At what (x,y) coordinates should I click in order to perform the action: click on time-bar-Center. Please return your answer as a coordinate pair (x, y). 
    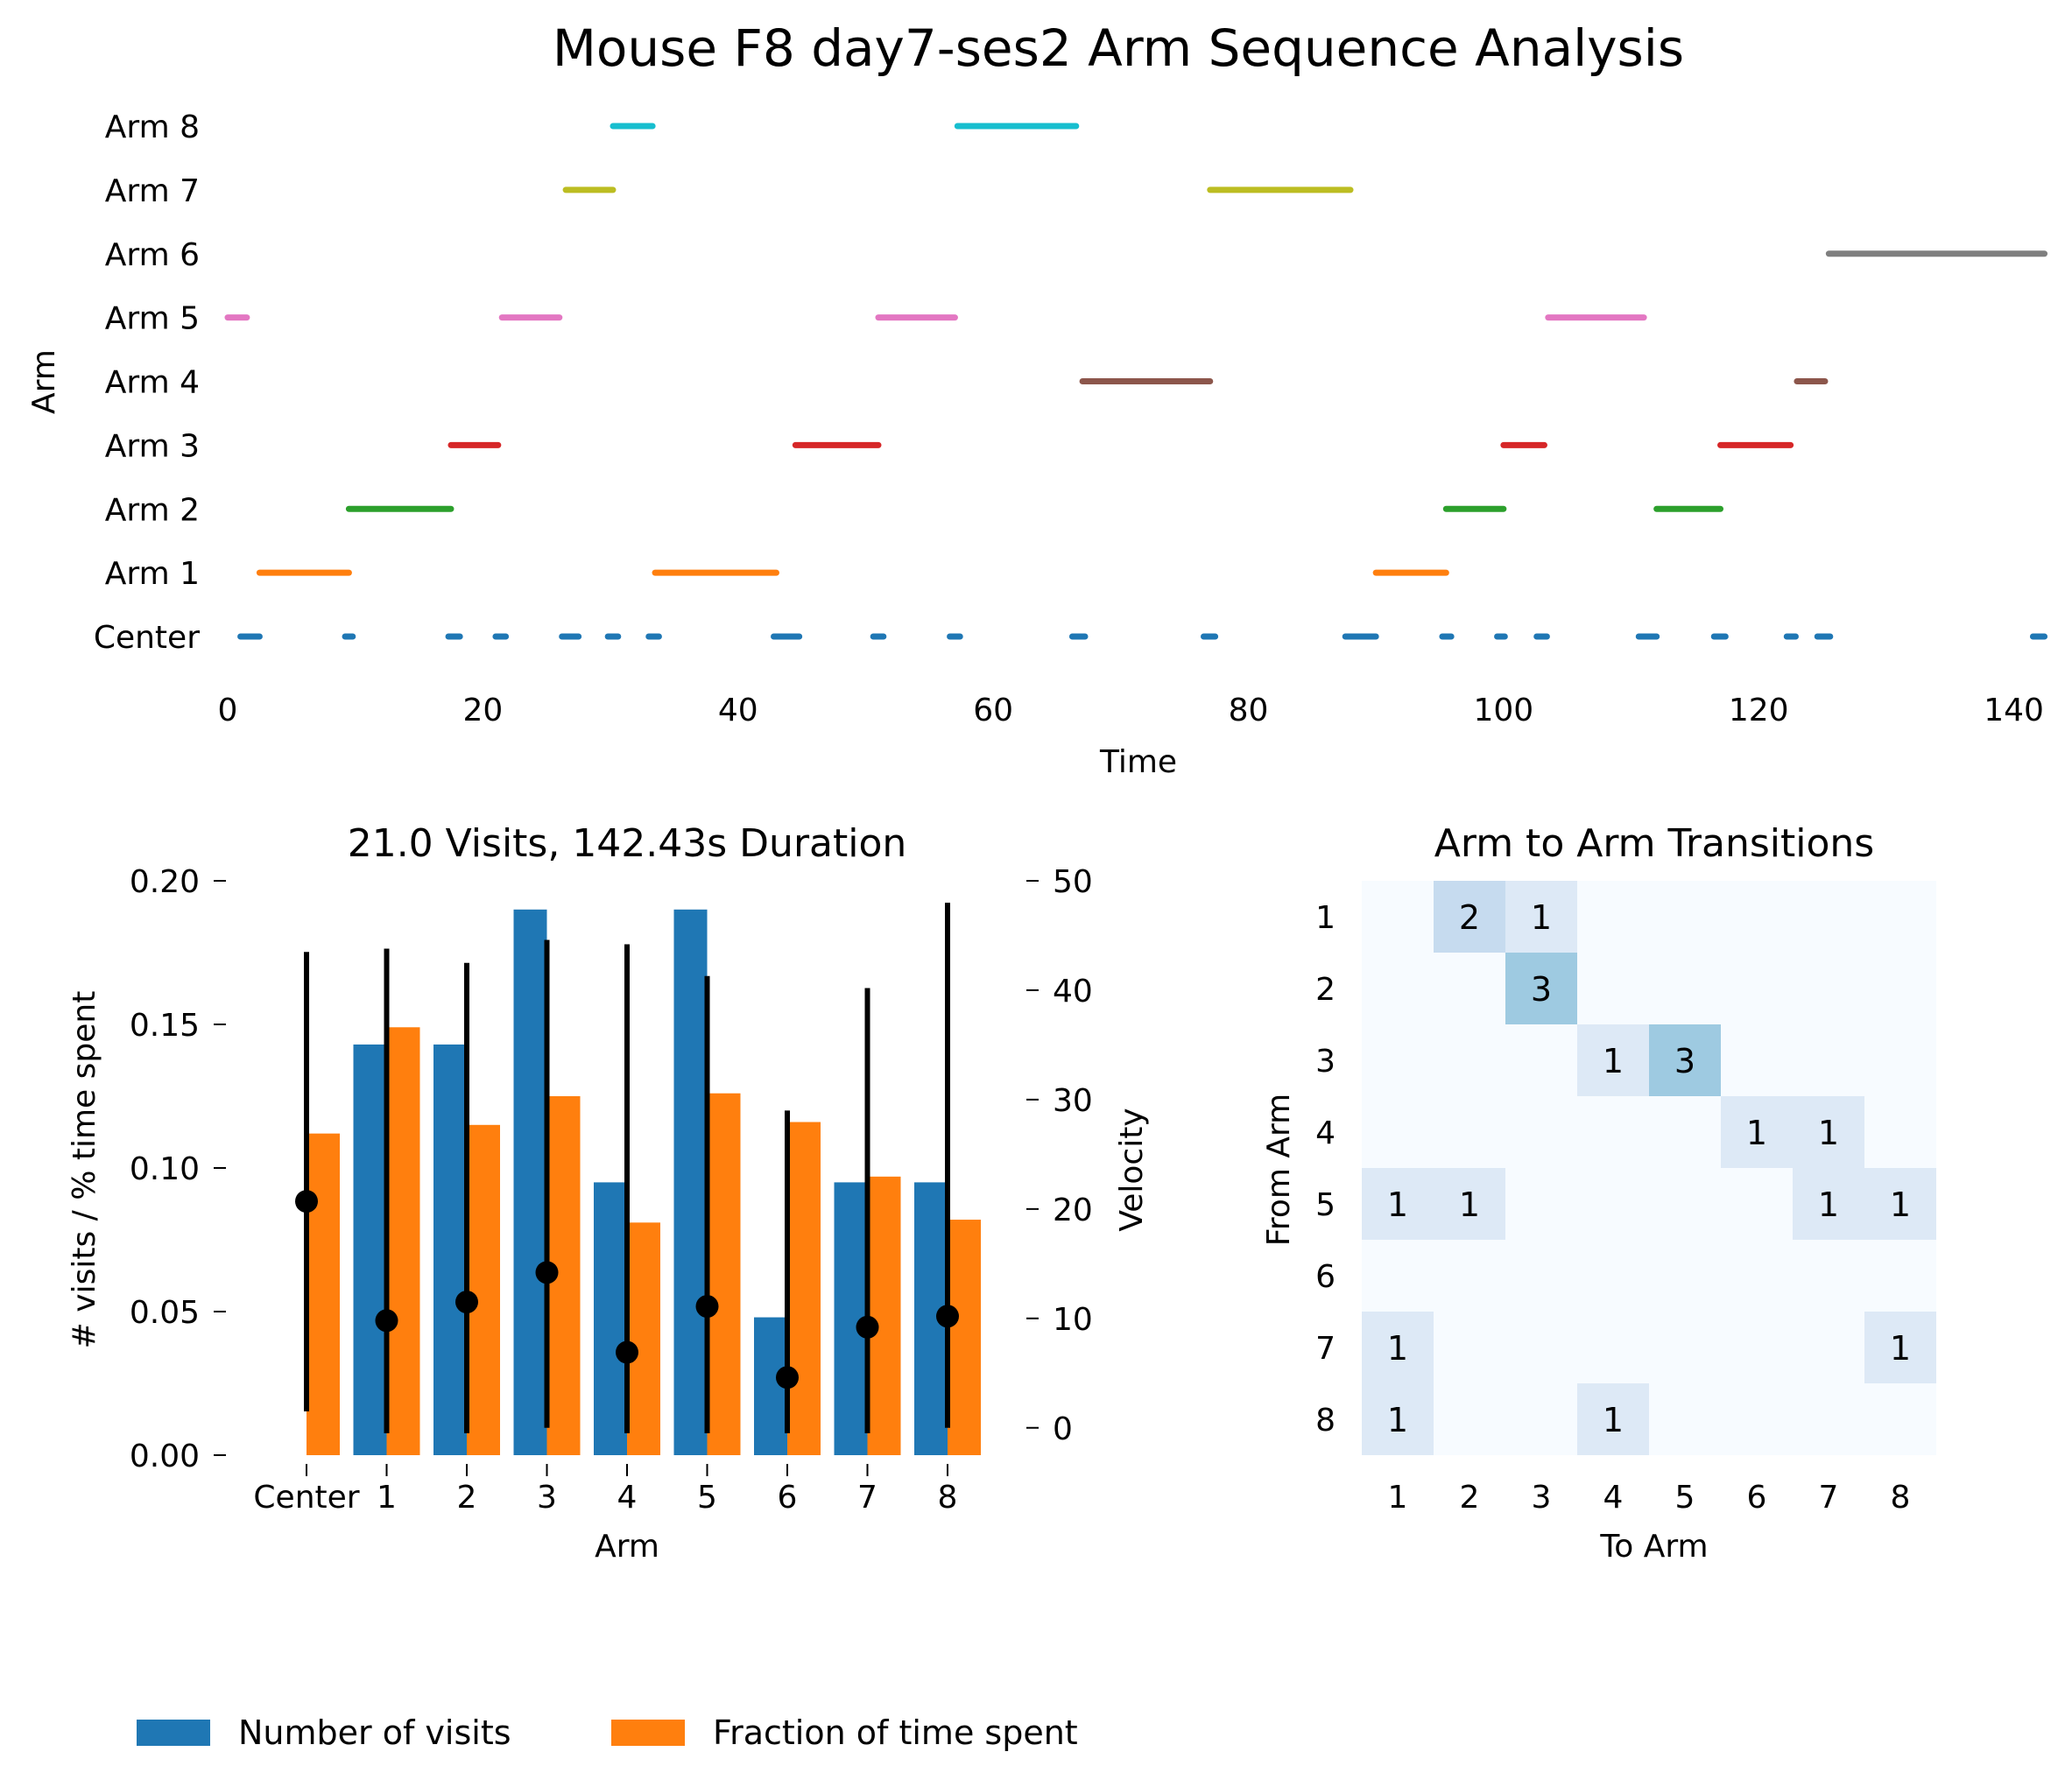
    Looking at the image, I should click on (323, 1294).